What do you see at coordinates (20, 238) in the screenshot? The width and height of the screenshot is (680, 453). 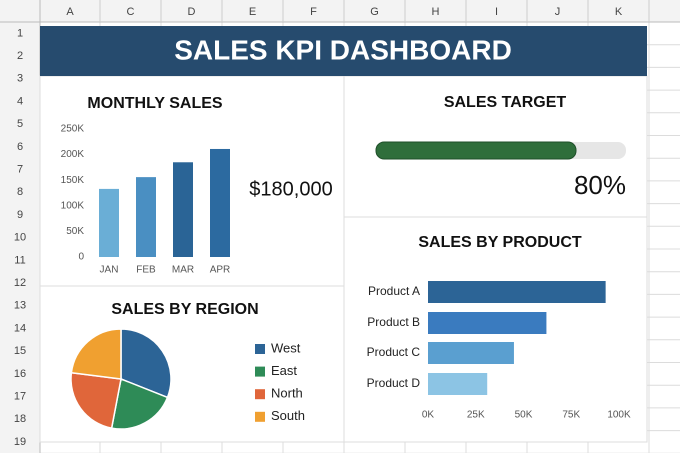 I see `row-header: 10` at bounding box center [20, 238].